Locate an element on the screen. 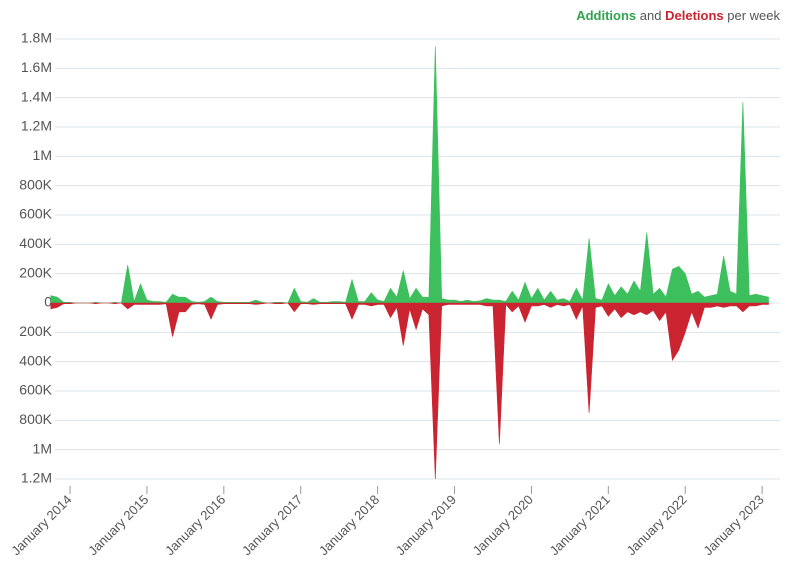 The image size is (800, 575). x-tick-label: January 2017 is located at coordinates (272, 525).